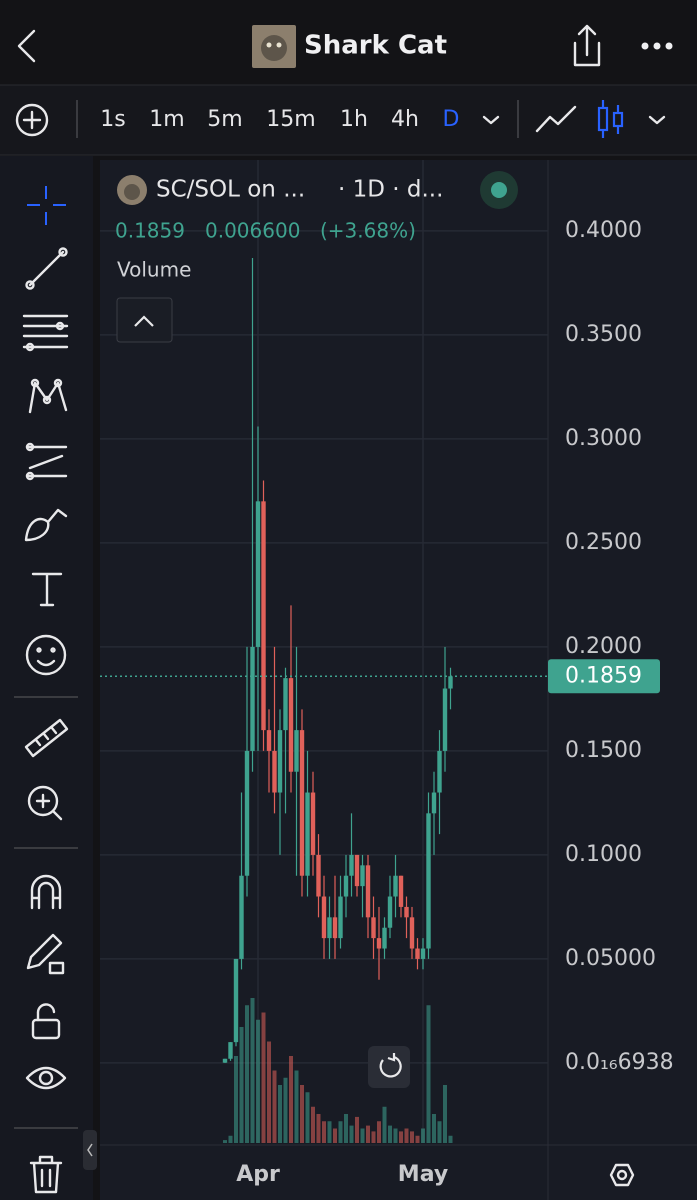  What do you see at coordinates (274, 46) in the screenshot?
I see `avatar` at bounding box center [274, 46].